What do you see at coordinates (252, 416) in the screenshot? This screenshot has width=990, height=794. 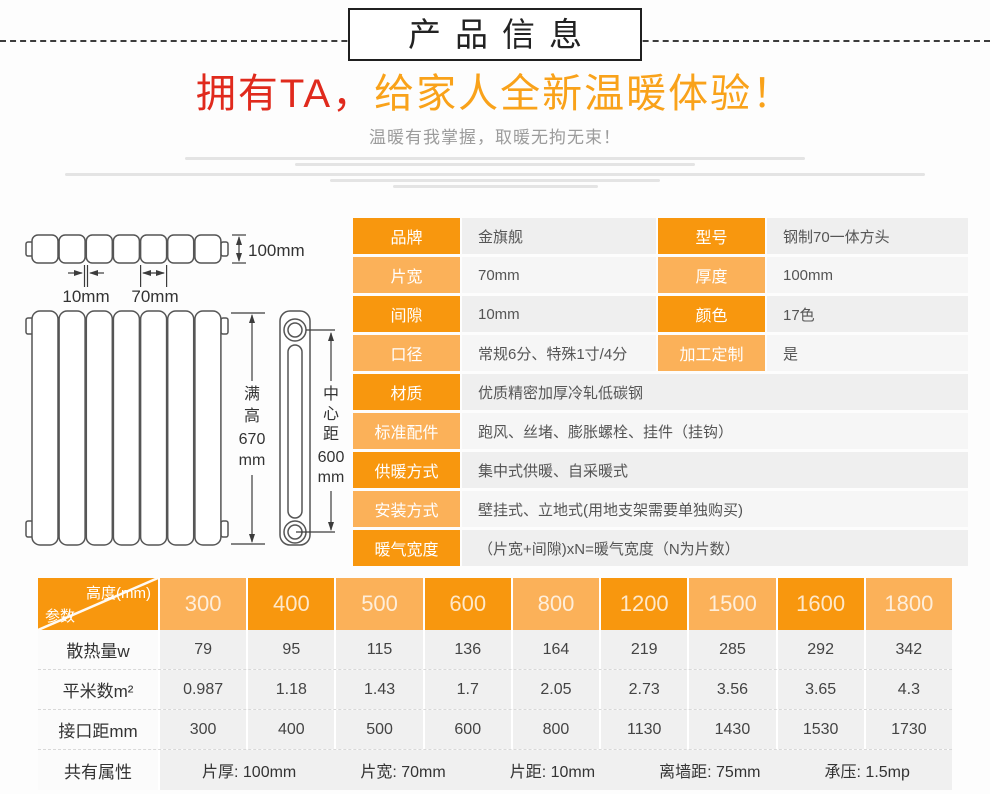 I see `svg-text: 高` at bounding box center [252, 416].